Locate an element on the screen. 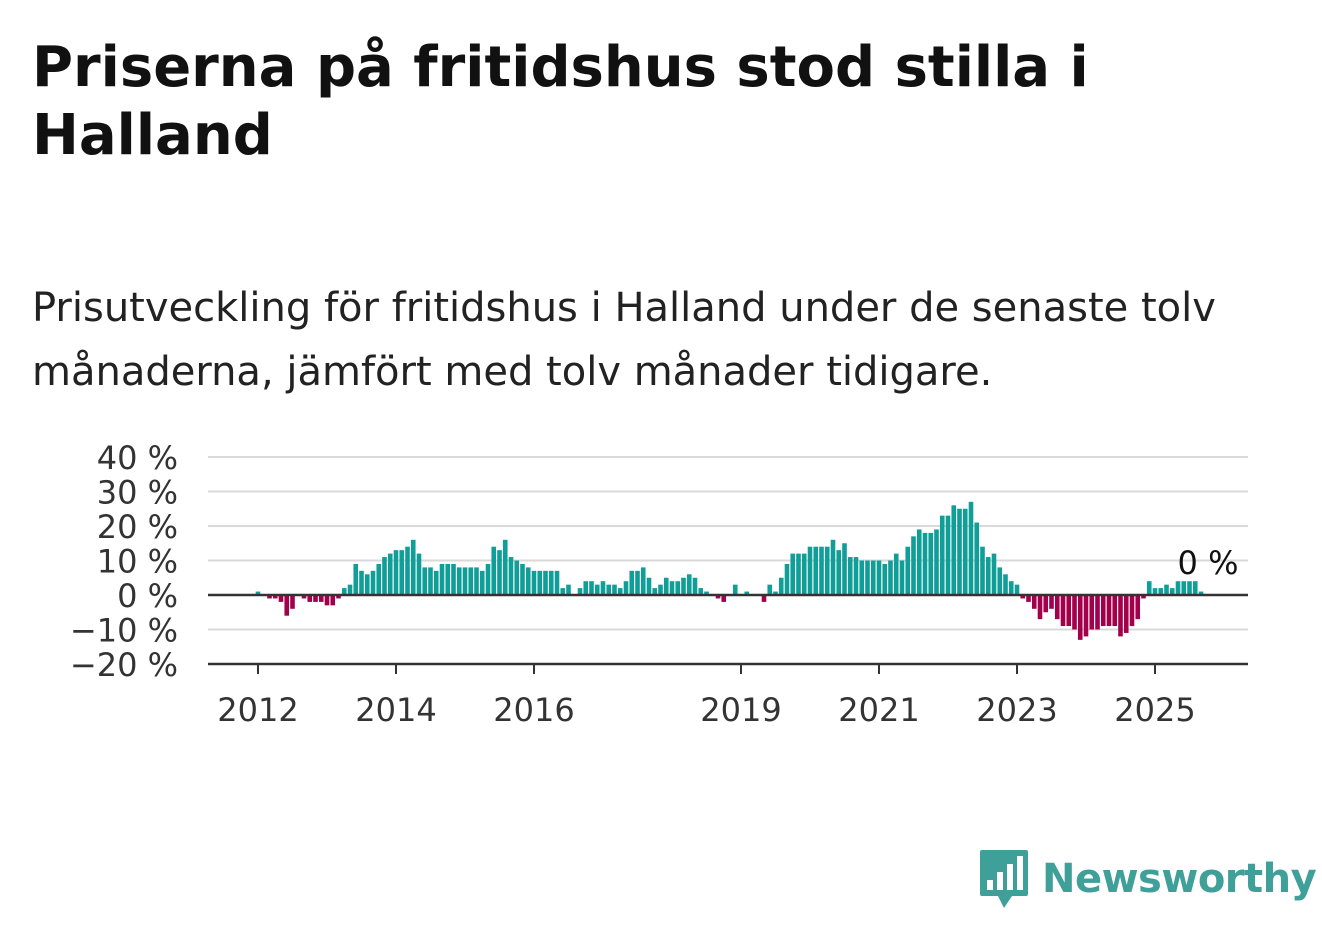  y-tick-label: 30 % is located at coordinates (137, 493).